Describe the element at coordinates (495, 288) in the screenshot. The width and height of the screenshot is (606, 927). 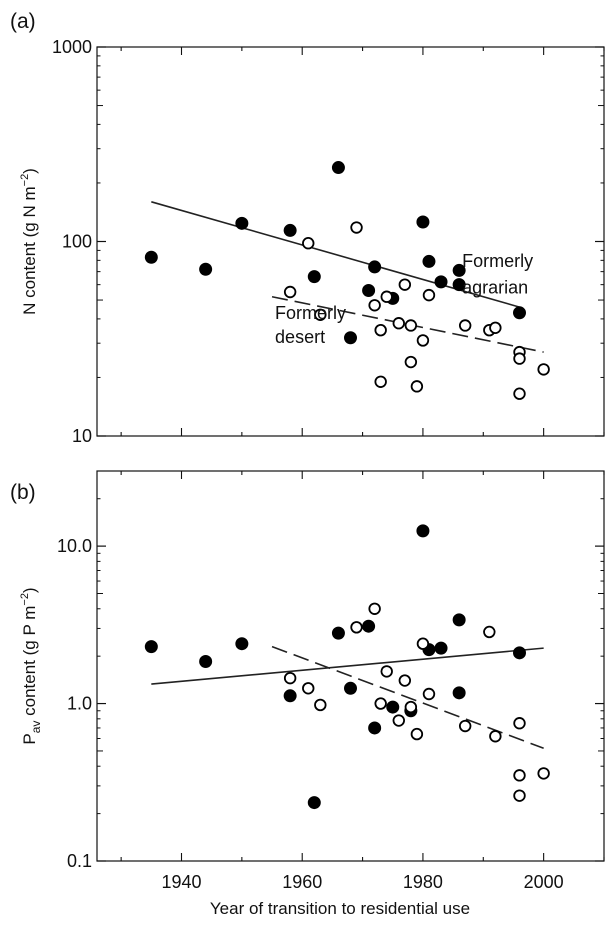
I see `annotation-label: agrarian` at that location.